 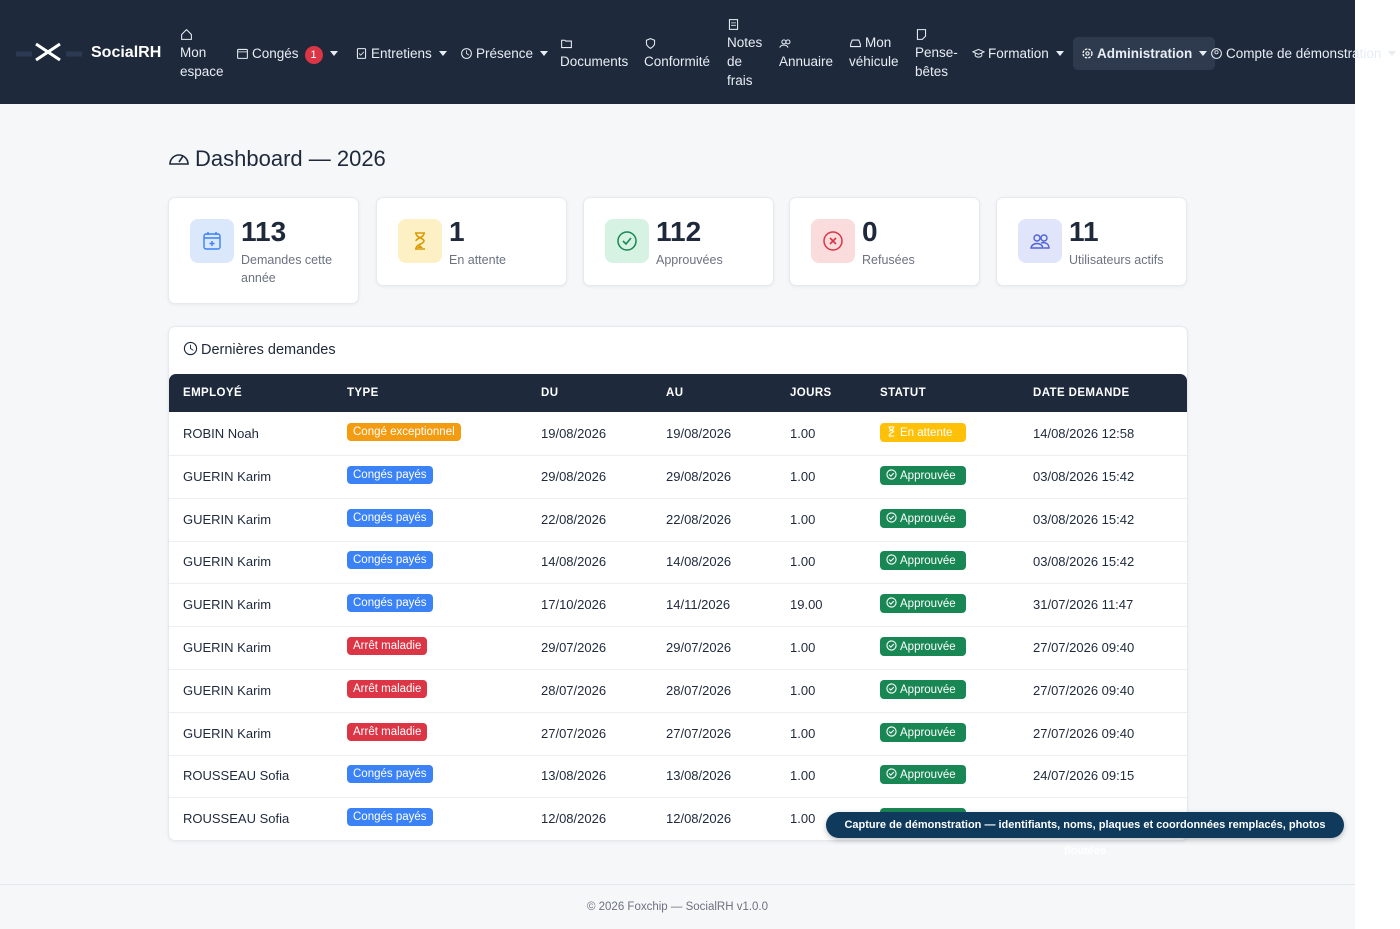 What do you see at coordinates (677, 52) in the screenshot?
I see `nav-link: Conformité` at bounding box center [677, 52].